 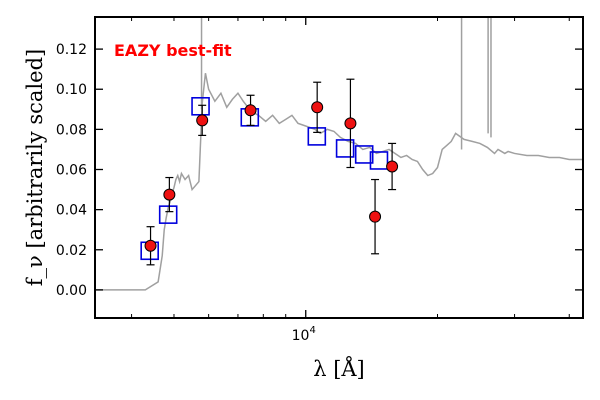 I want to click on y-tick-label: 0.02, so click(x=71, y=251).